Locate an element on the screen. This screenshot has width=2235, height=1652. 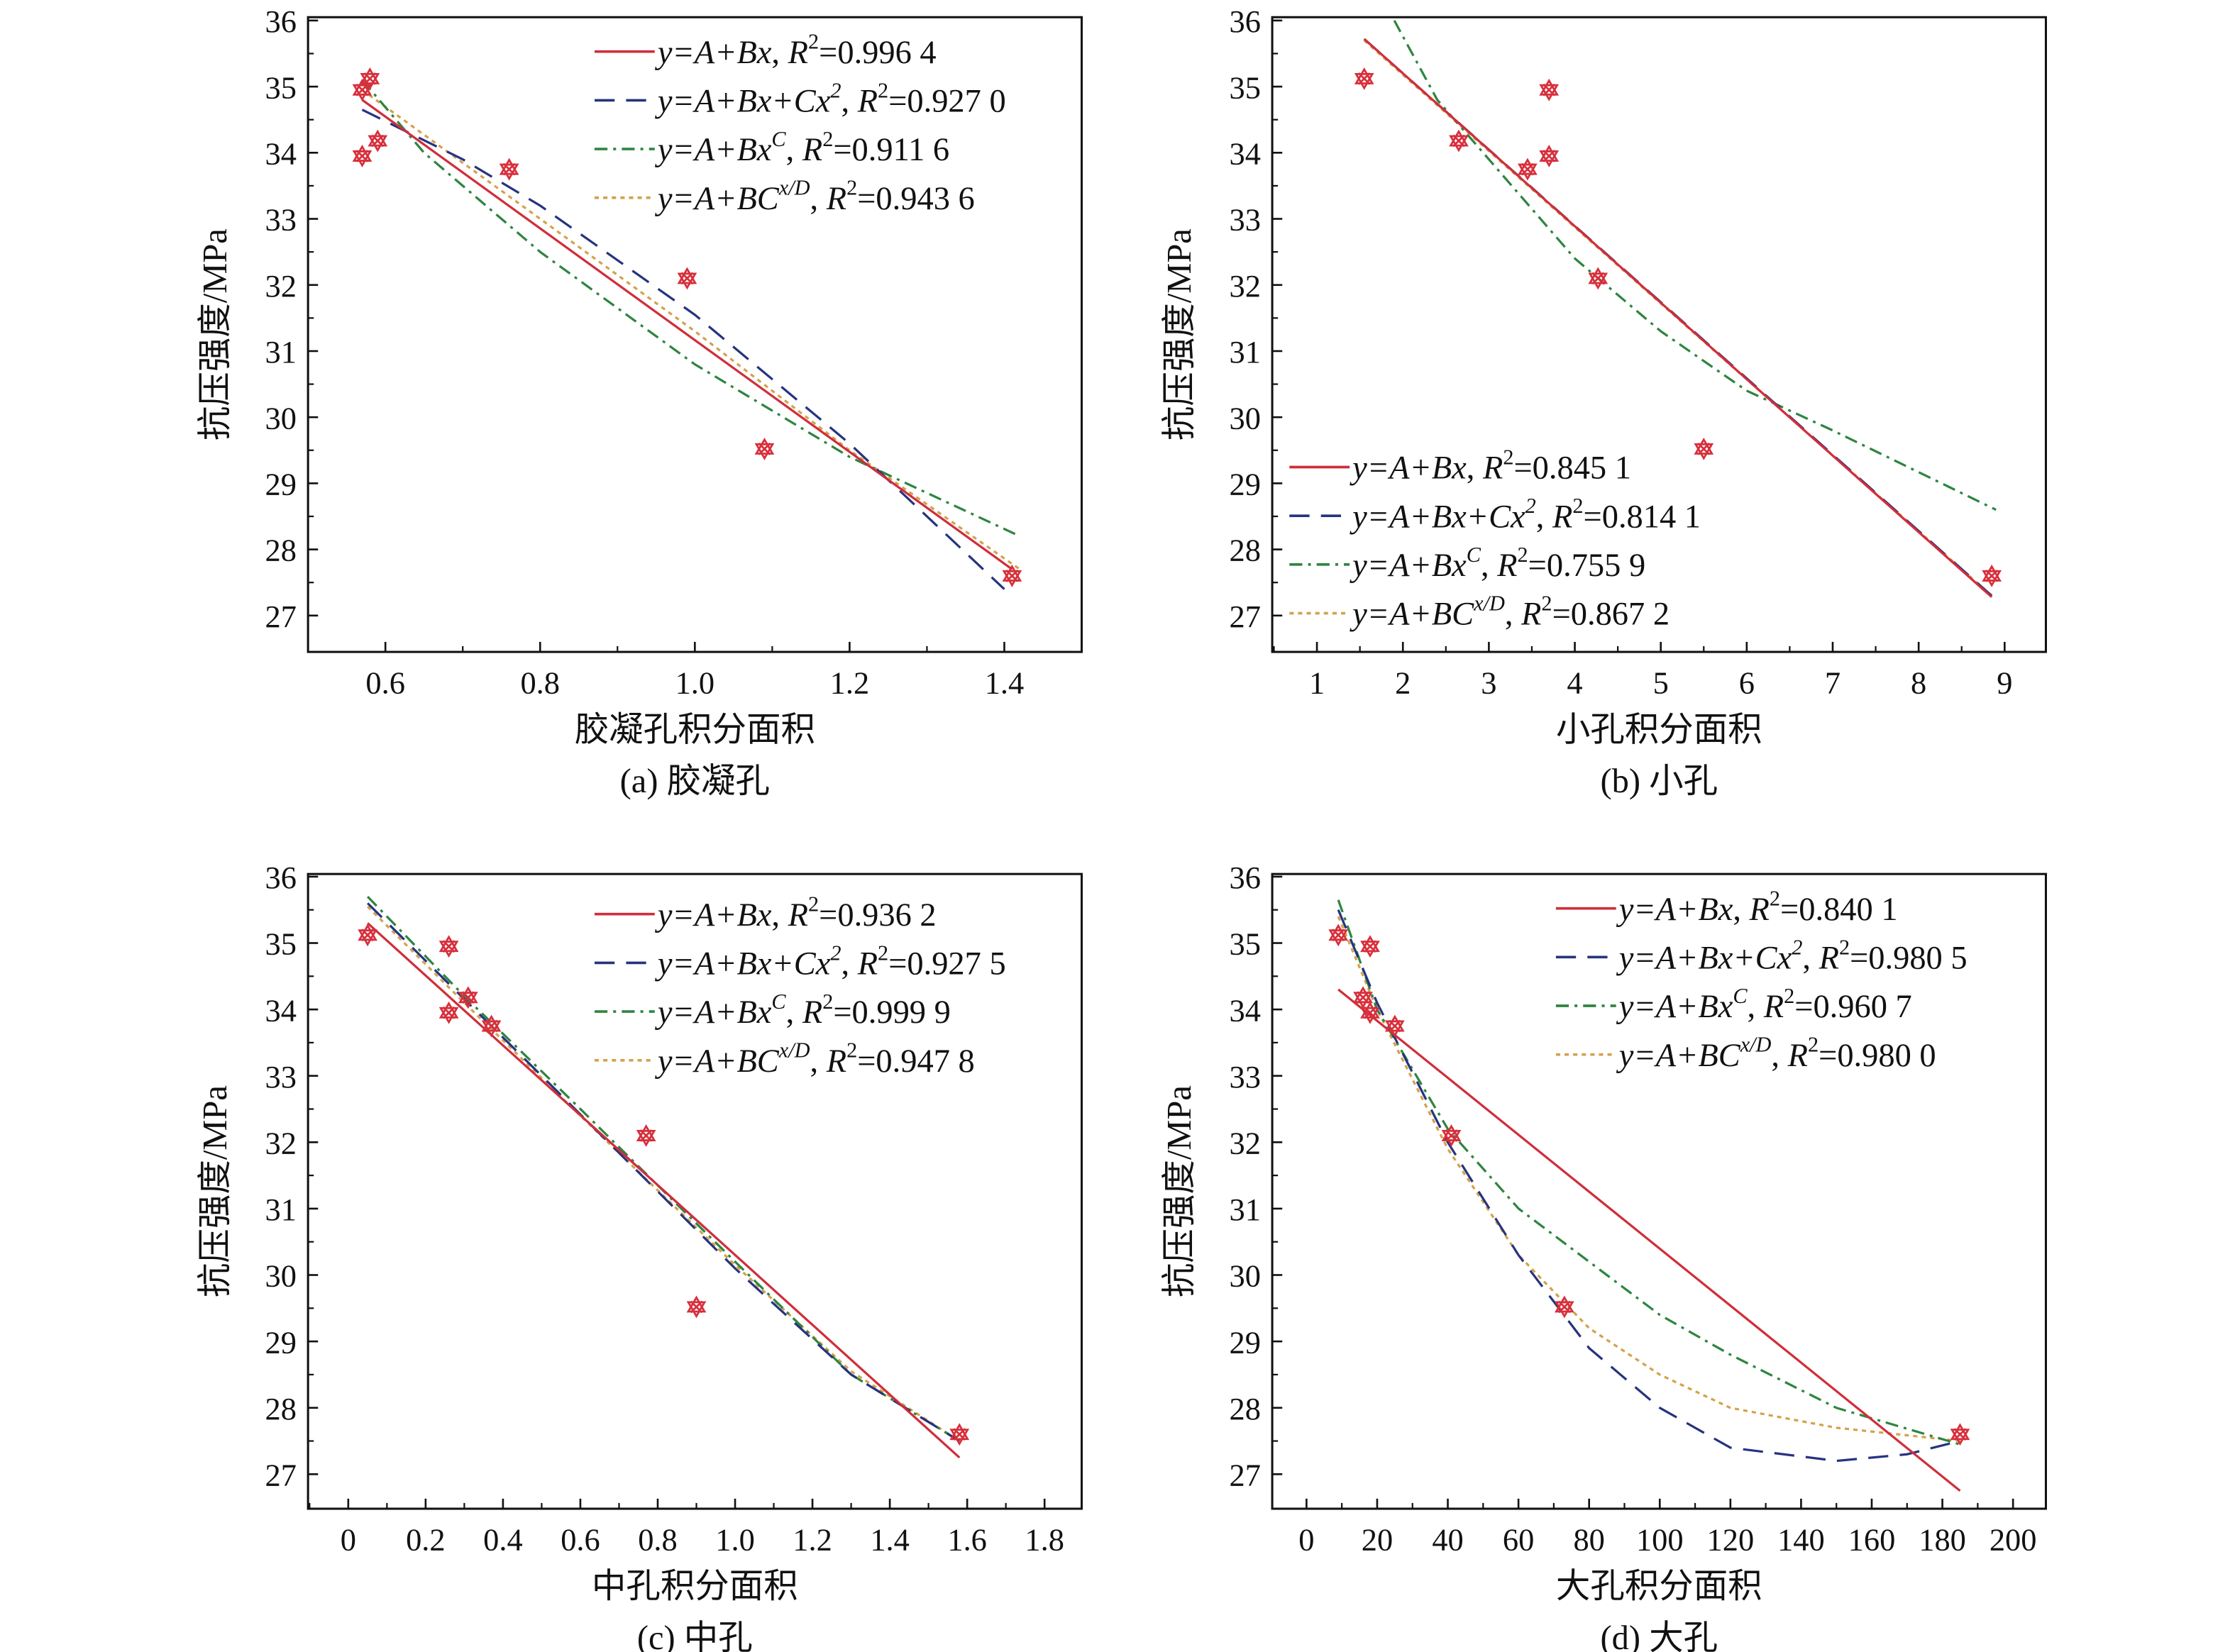
x-tick-label: 1.4 is located at coordinates (890, 1540).